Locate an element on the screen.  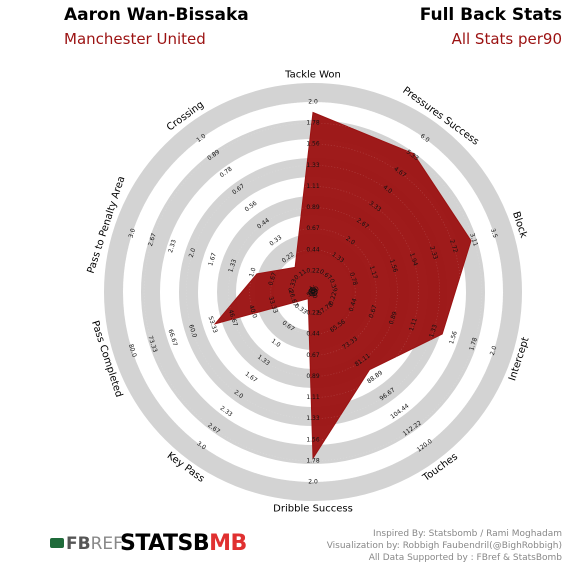
fbref-icon is located at coordinates (57, 543).